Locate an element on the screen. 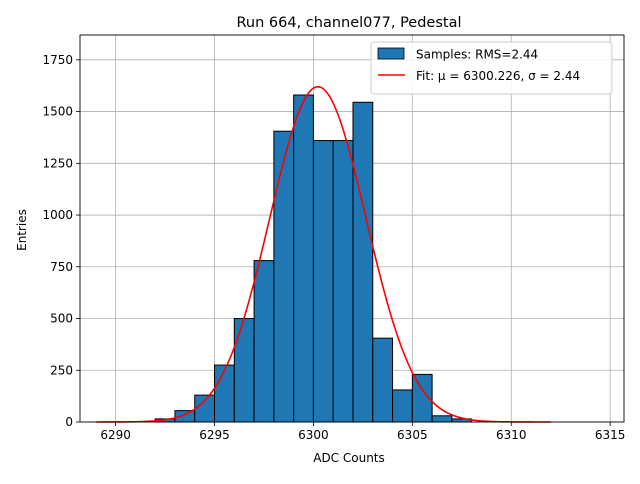 The image size is (640, 484). x-tick-label: 6290 is located at coordinates (115, 435).